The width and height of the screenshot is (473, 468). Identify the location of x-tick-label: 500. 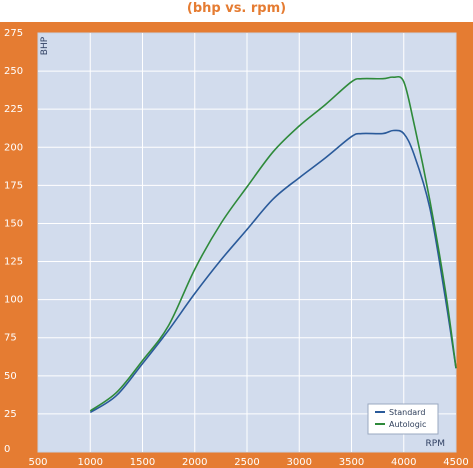
(37, 462).